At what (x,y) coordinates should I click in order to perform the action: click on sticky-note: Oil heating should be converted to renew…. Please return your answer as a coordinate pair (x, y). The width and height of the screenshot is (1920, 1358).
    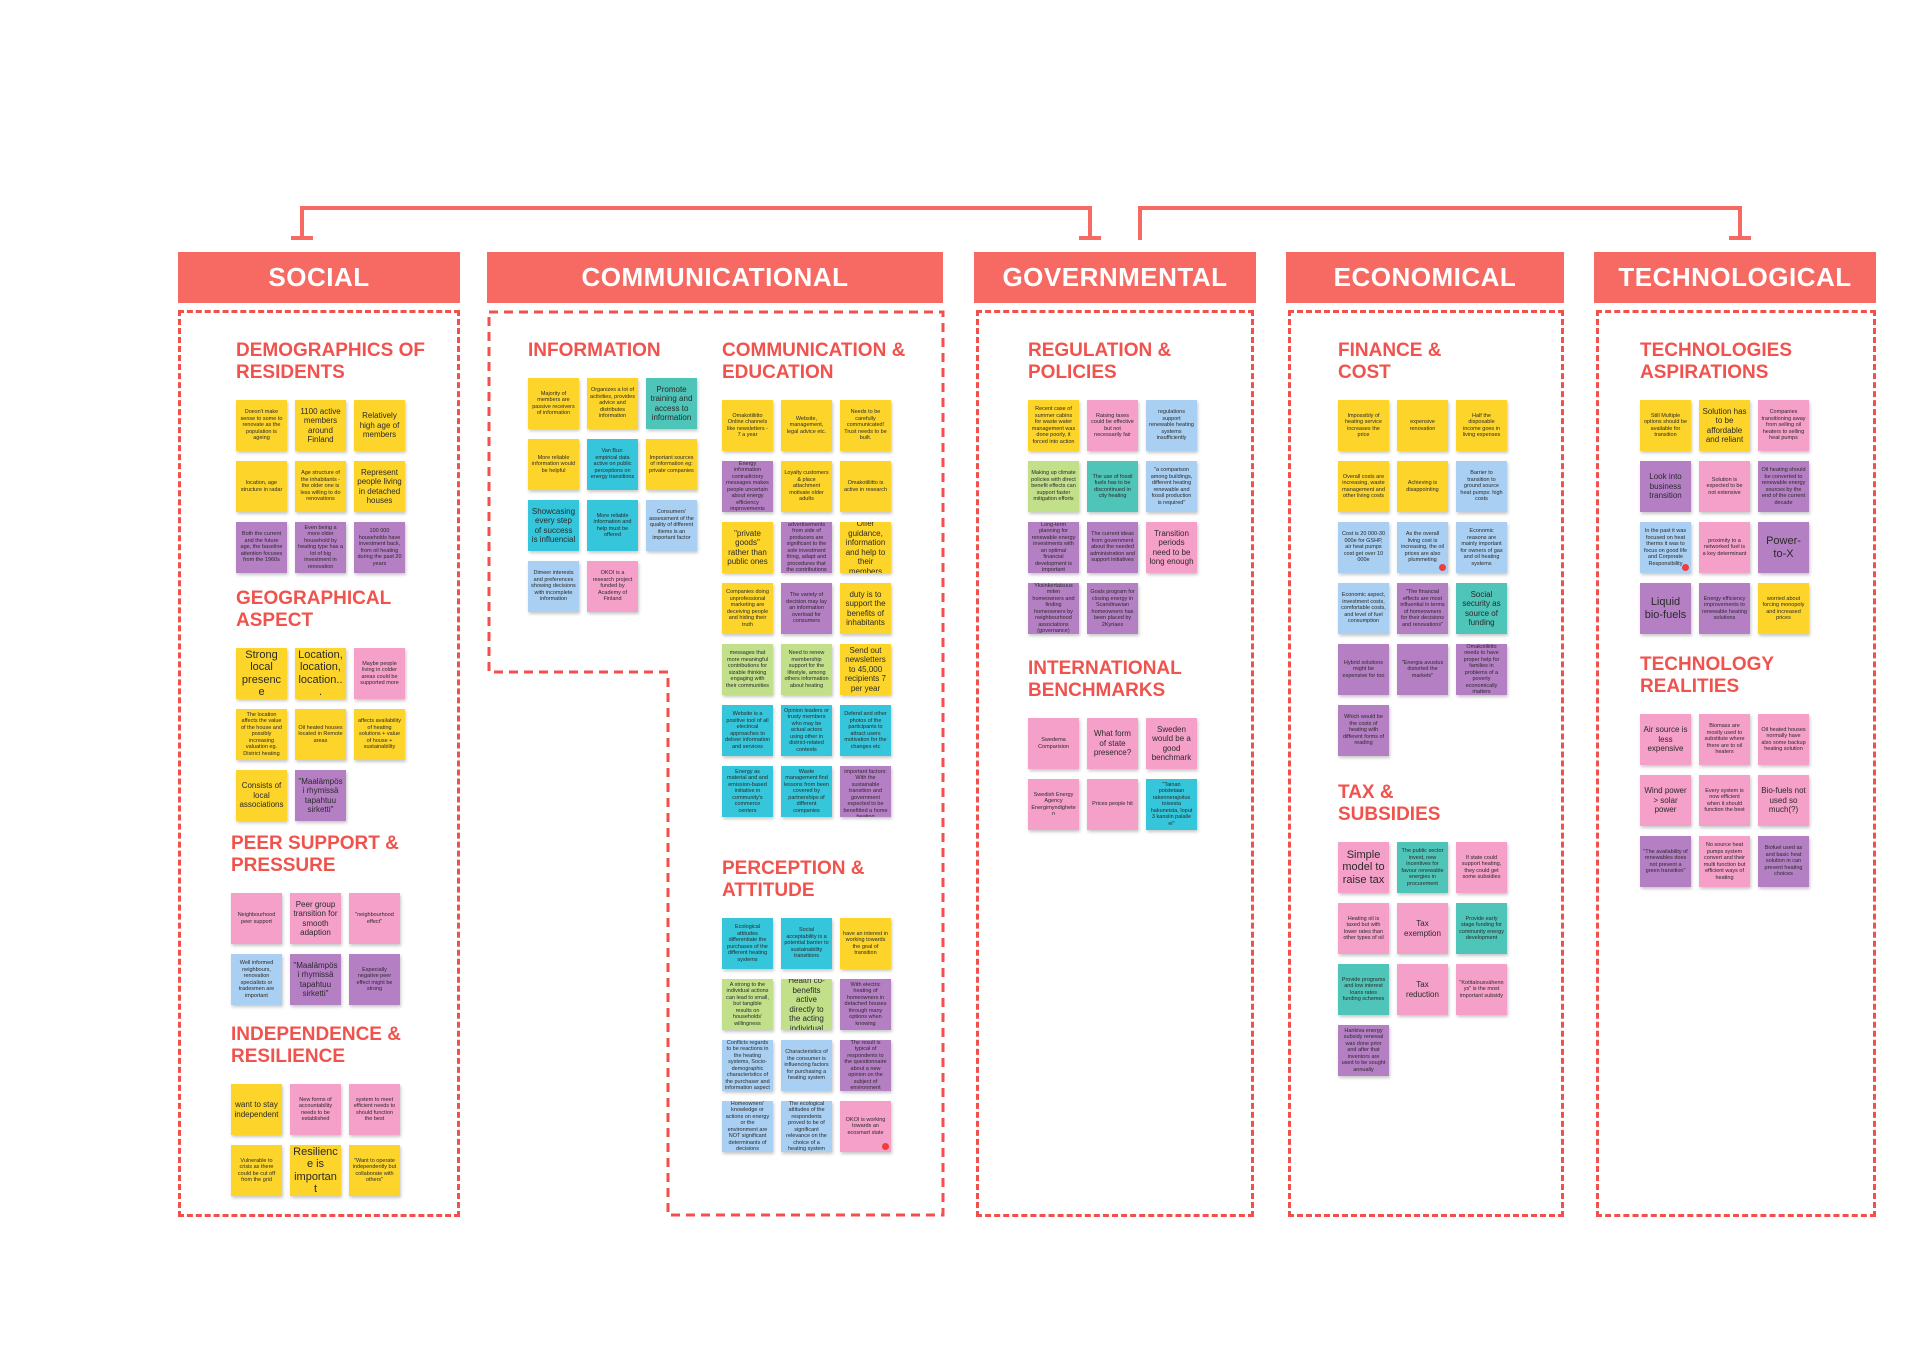
    Looking at the image, I should click on (1783, 486).